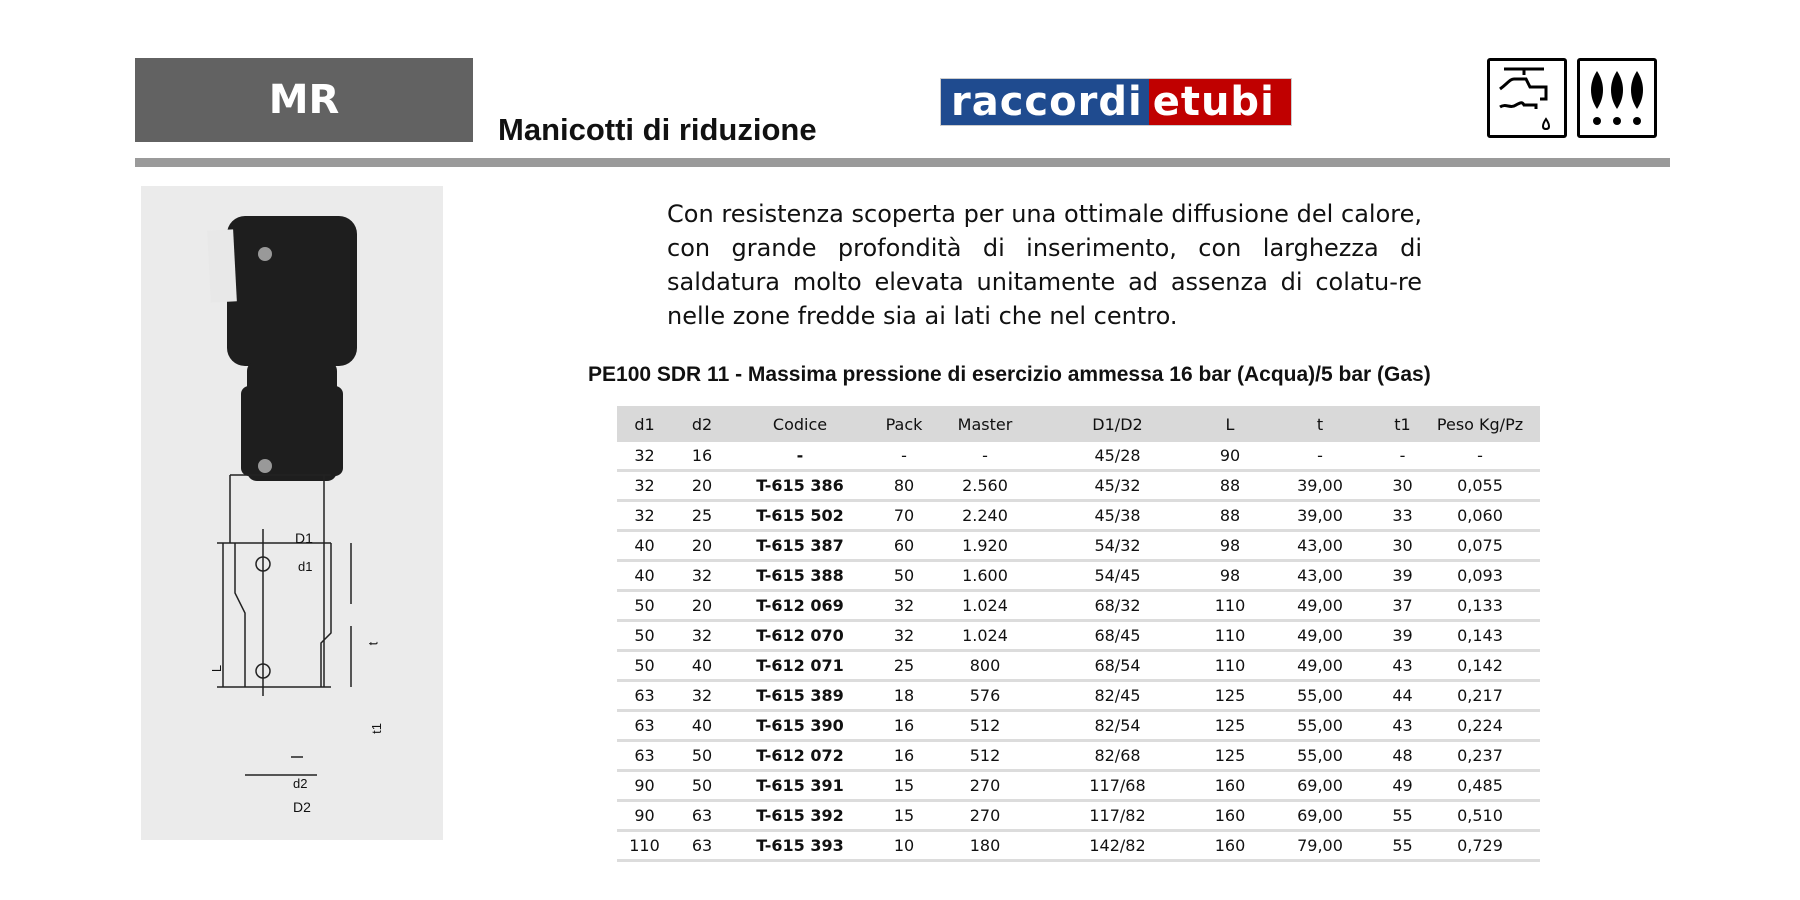 The width and height of the screenshot is (1800, 900). What do you see at coordinates (985, 666) in the screenshot?
I see `table-cell: 800` at bounding box center [985, 666].